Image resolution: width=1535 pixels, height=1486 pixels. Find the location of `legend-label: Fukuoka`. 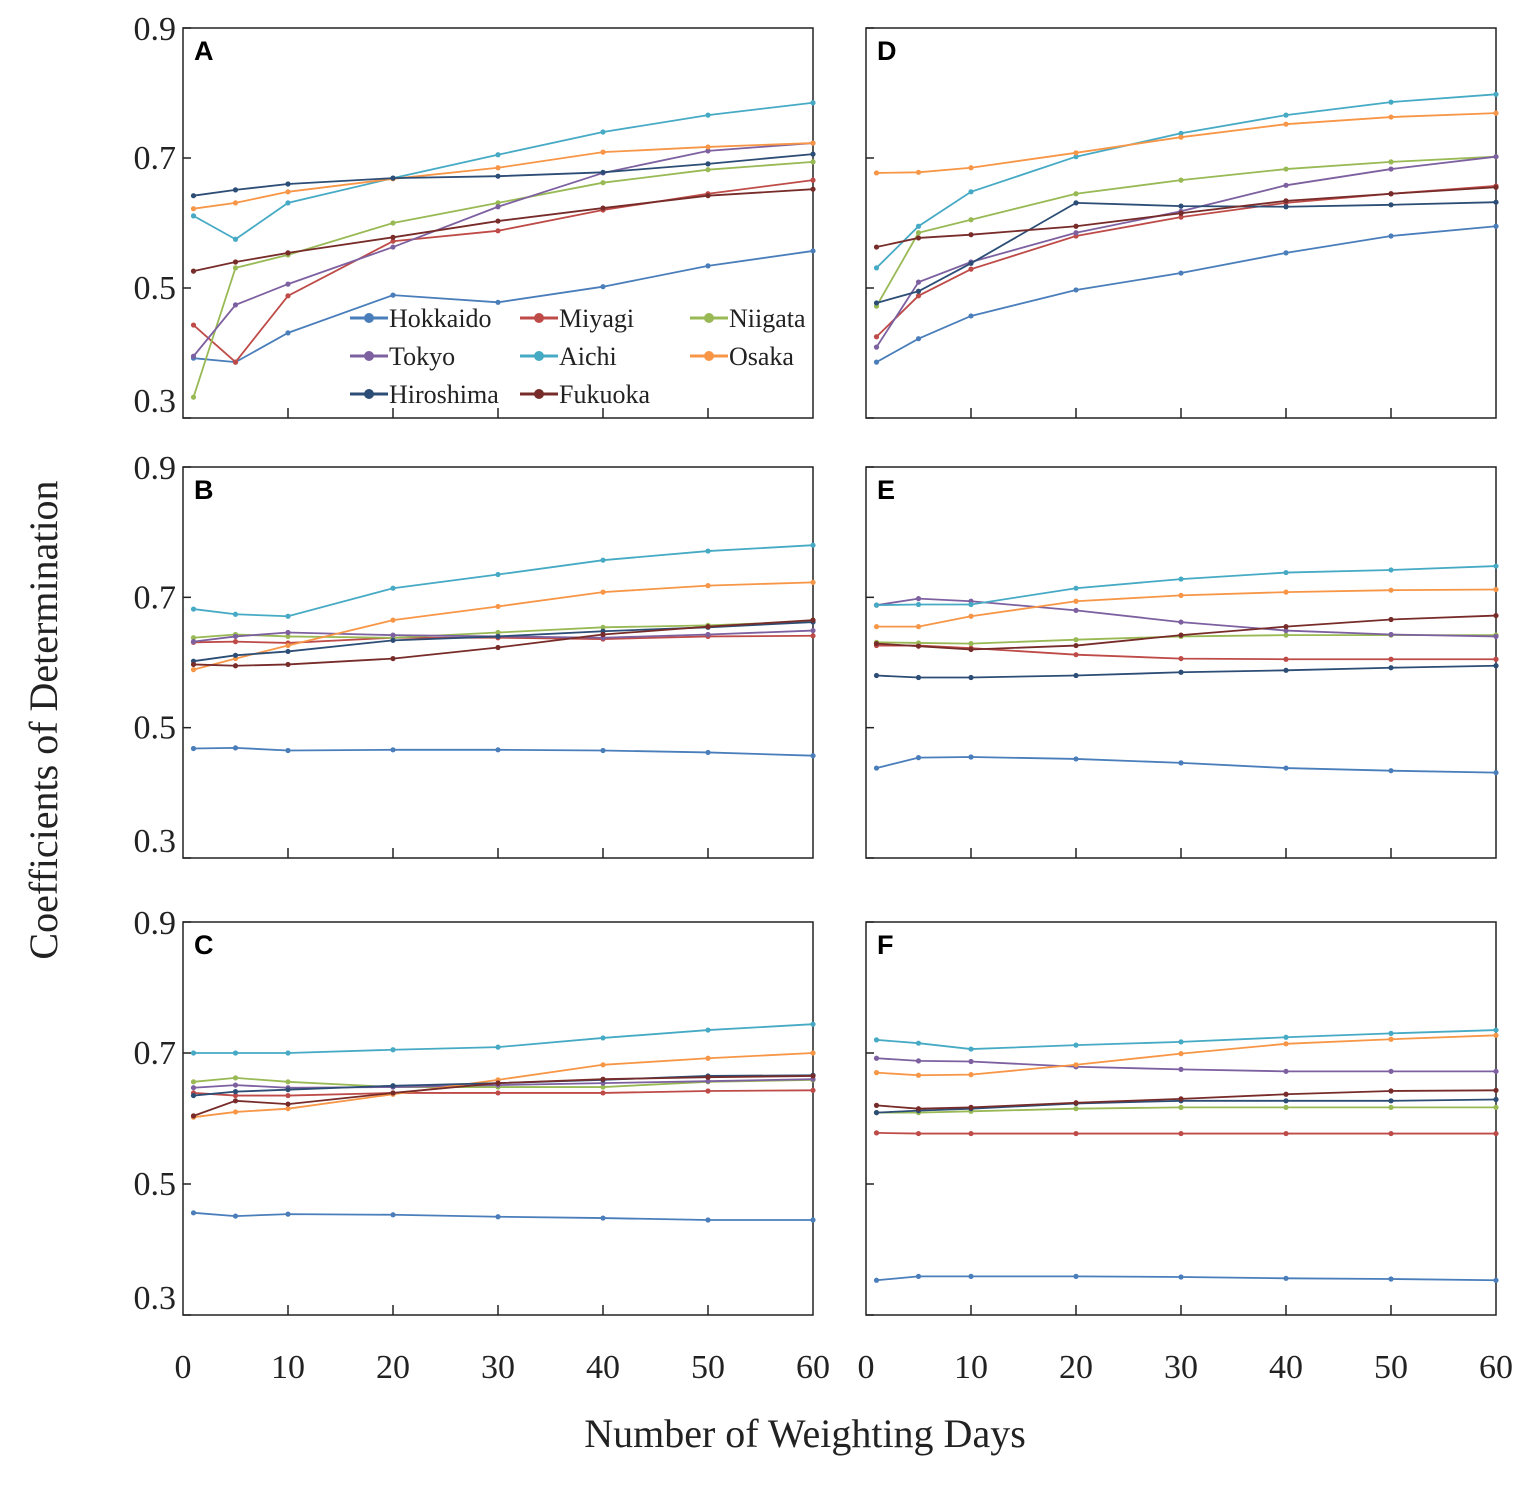

legend-label: Fukuoka is located at coordinates (604, 394).